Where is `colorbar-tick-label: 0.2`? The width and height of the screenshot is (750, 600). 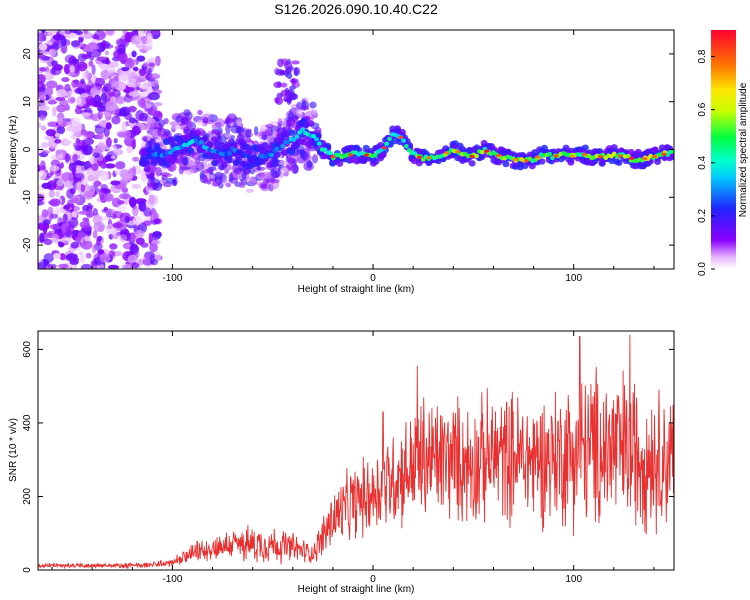 colorbar-tick-label: 0.2 is located at coordinates (702, 216).